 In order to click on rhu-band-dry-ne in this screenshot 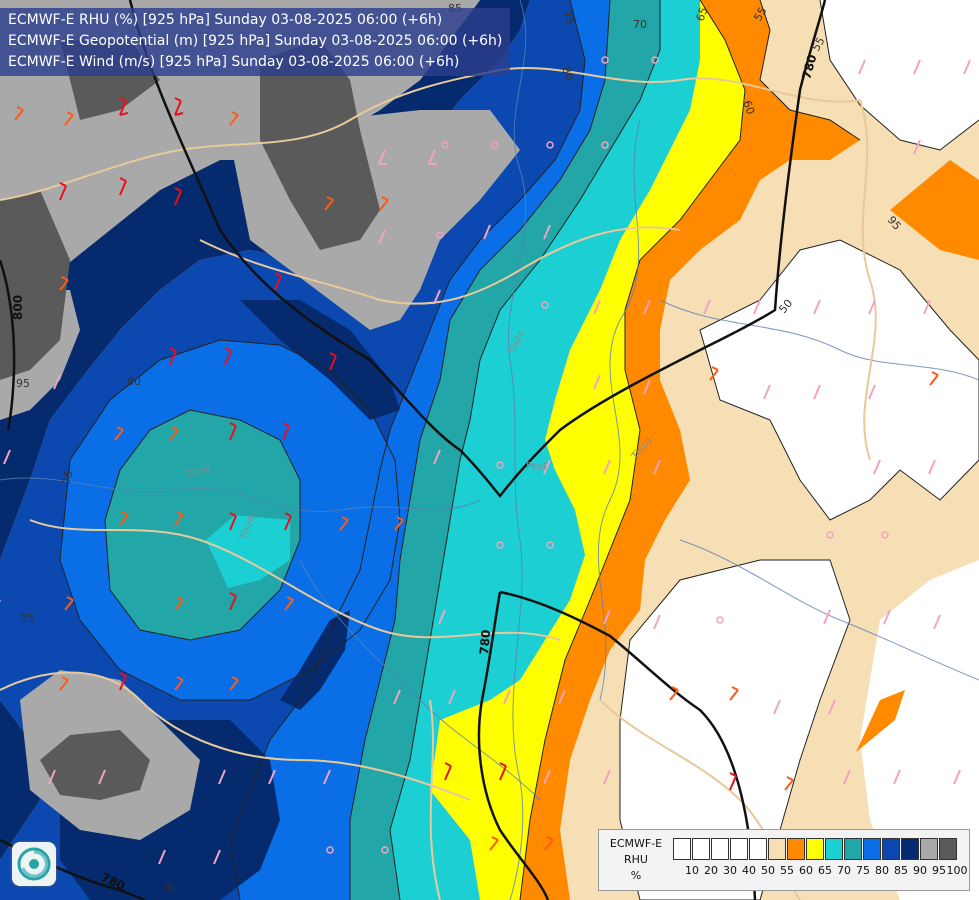, I will do `click(899, 75)`.